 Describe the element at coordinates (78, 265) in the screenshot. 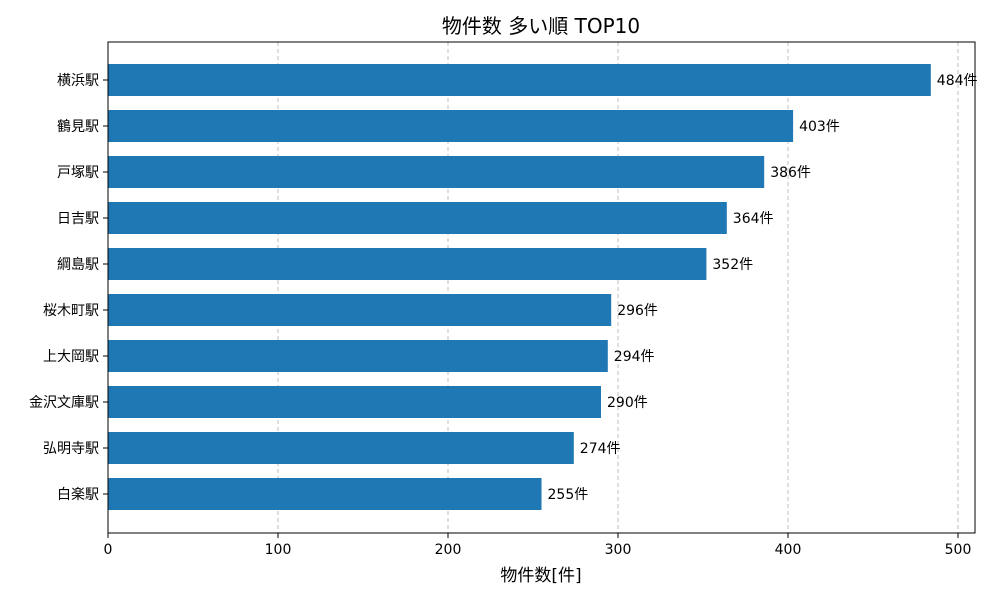

I see `category-label-4: 綱島駅` at that location.